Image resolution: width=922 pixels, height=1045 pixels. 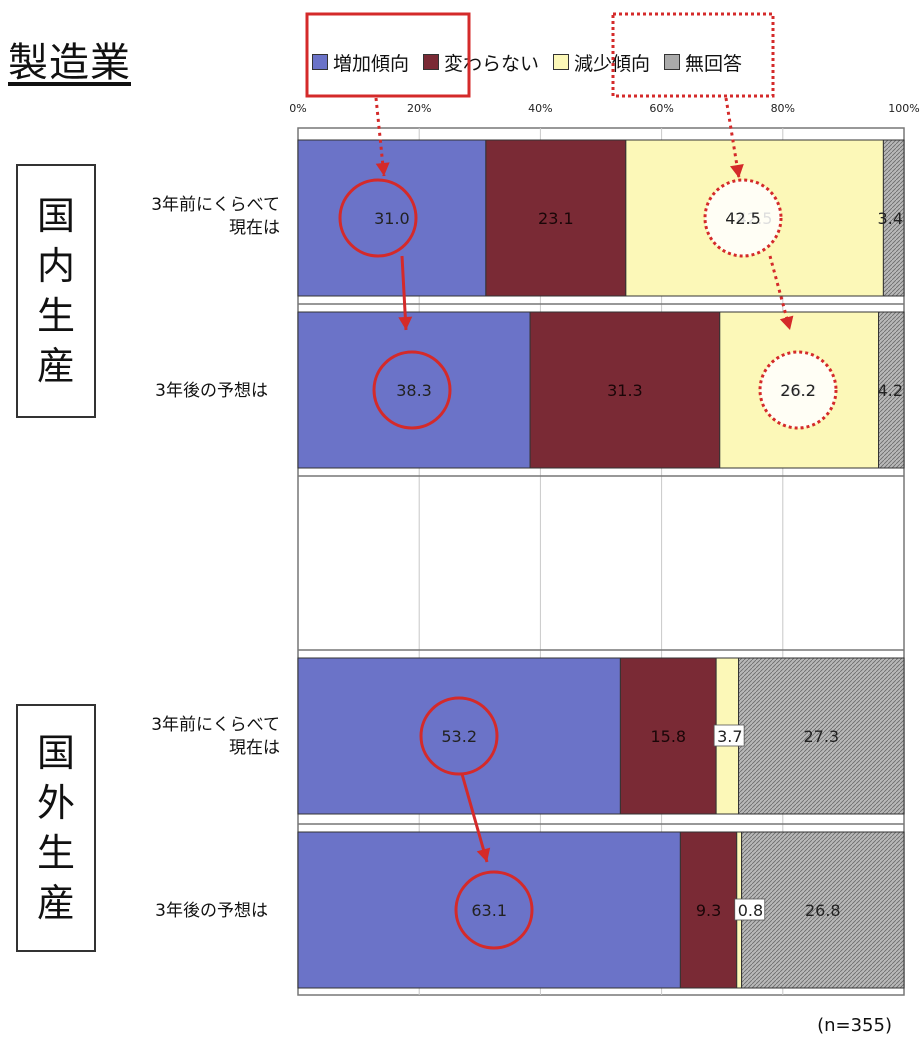 What do you see at coordinates (69, 63) in the screenshot?
I see `page-title: 製造業` at bounding box center [69, 63].